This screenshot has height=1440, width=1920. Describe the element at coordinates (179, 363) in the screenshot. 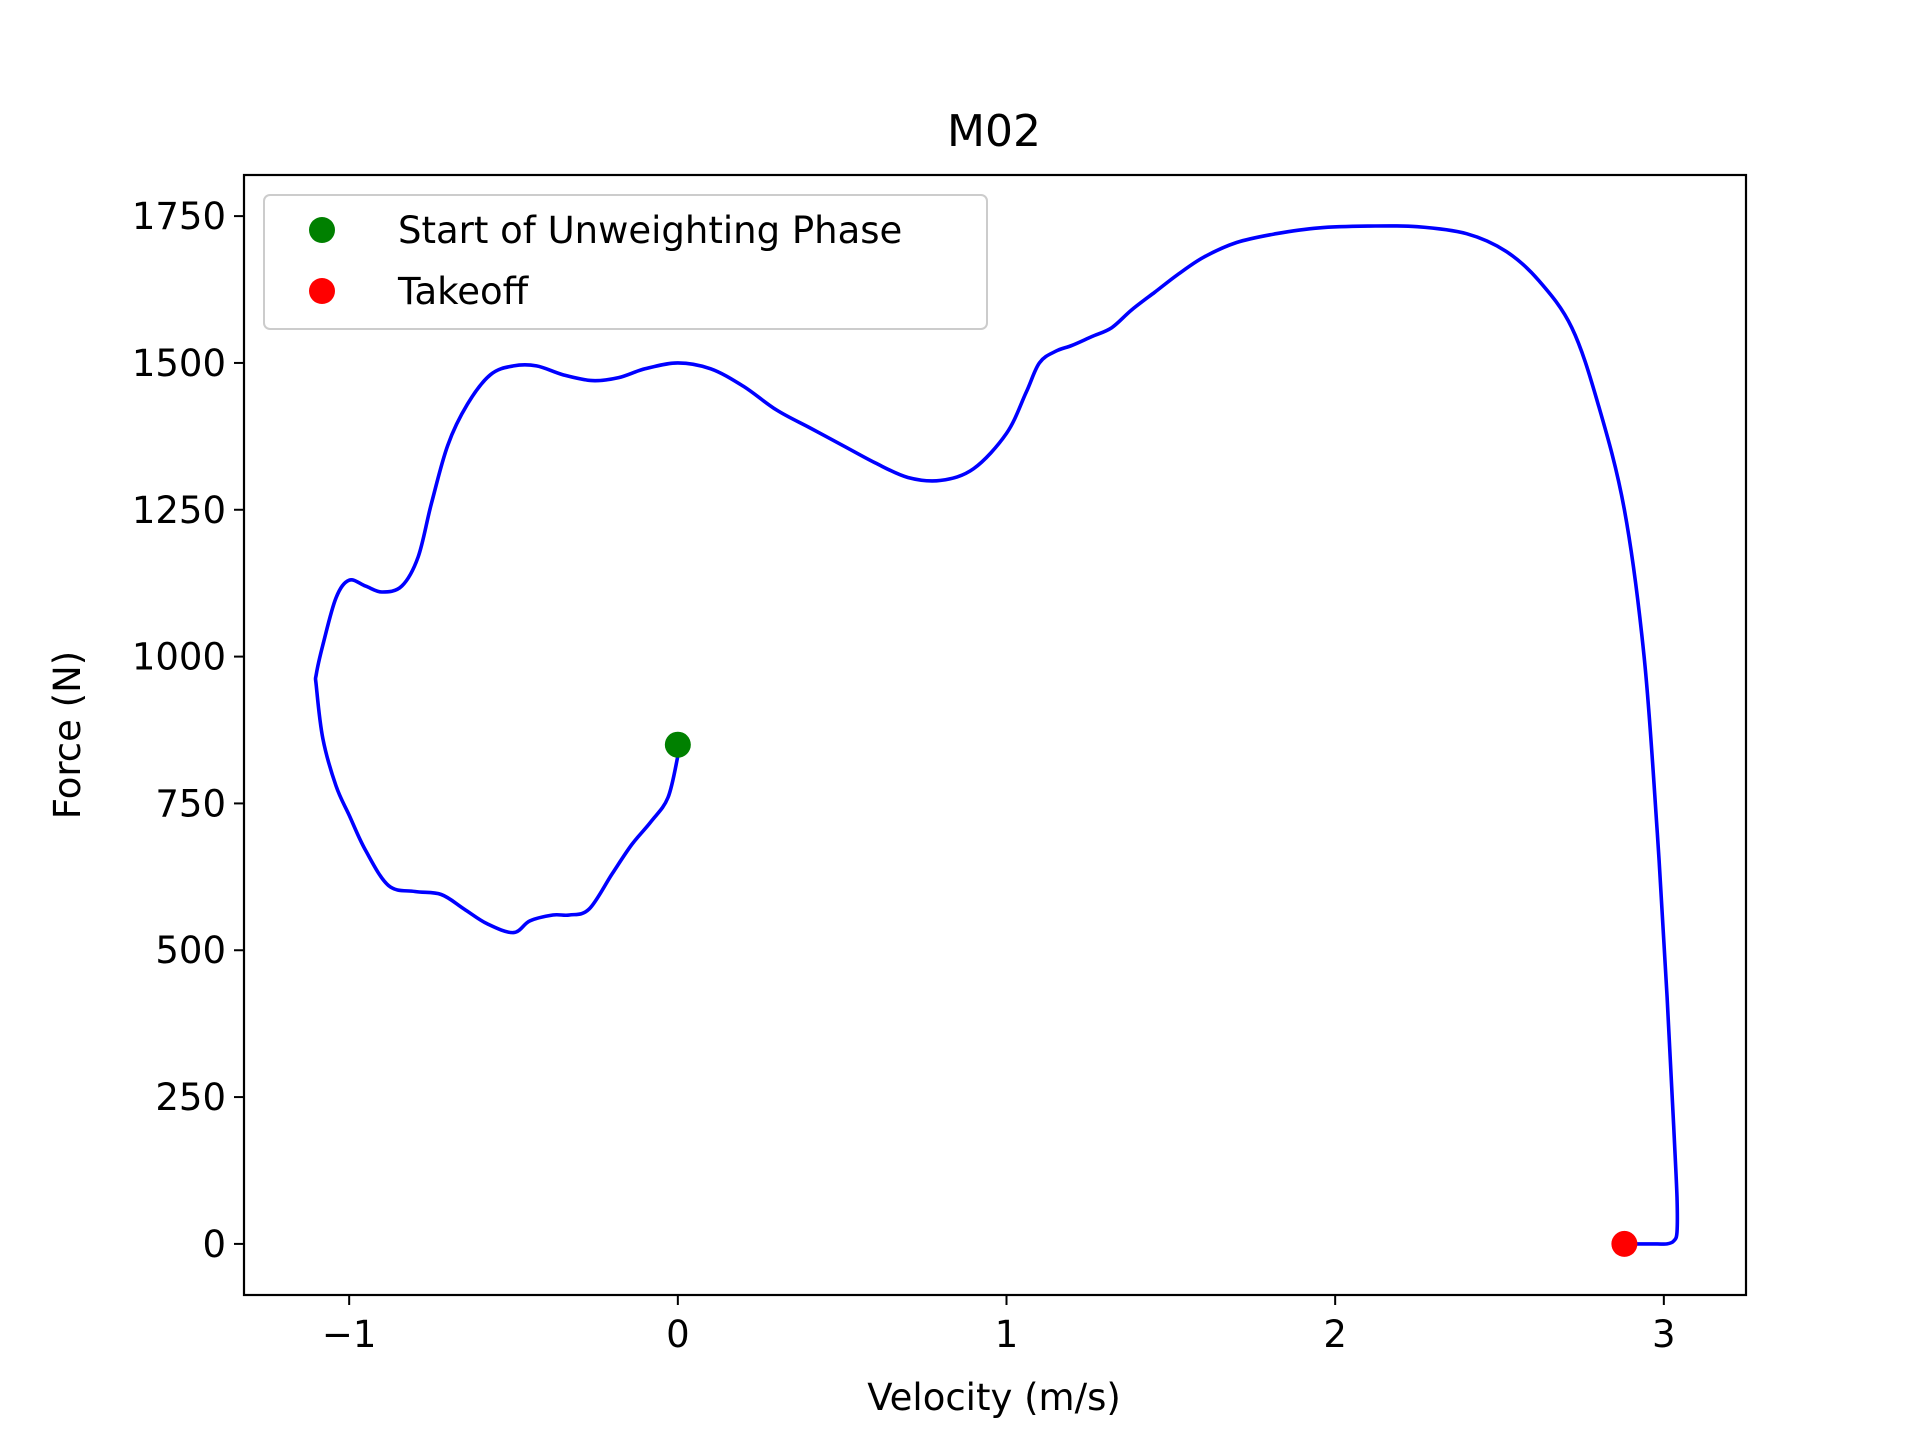

I see `y-tick-label: 1500` at that location.